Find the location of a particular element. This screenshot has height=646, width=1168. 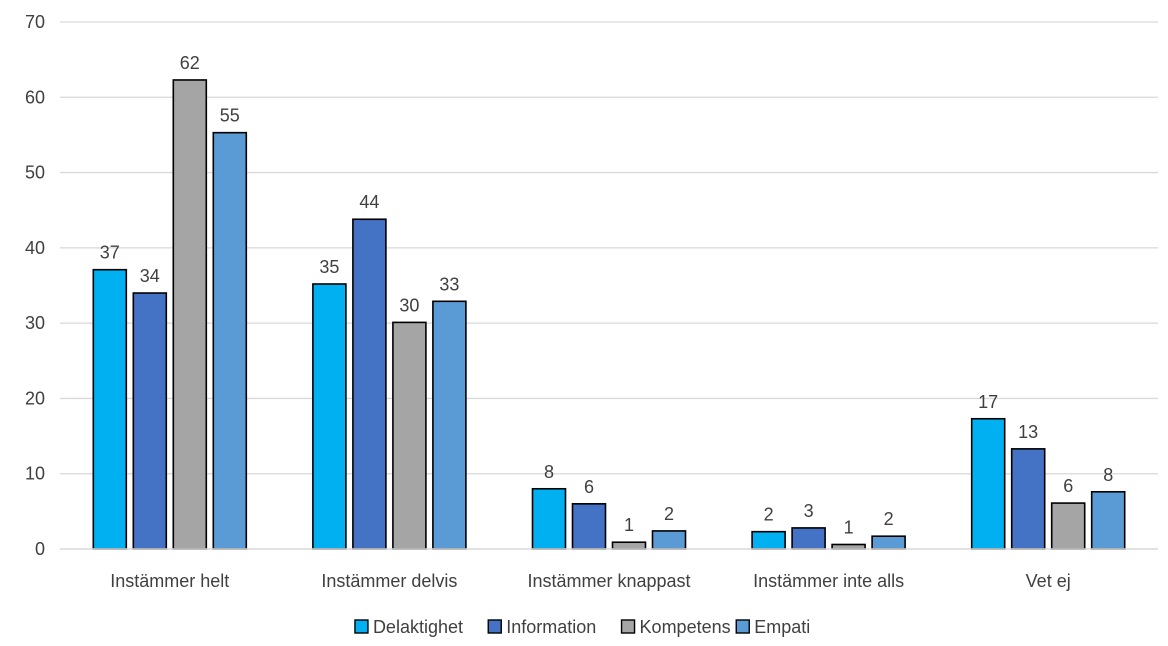

x-category-label: Instämmer helt is located at coordinates (169, 581).